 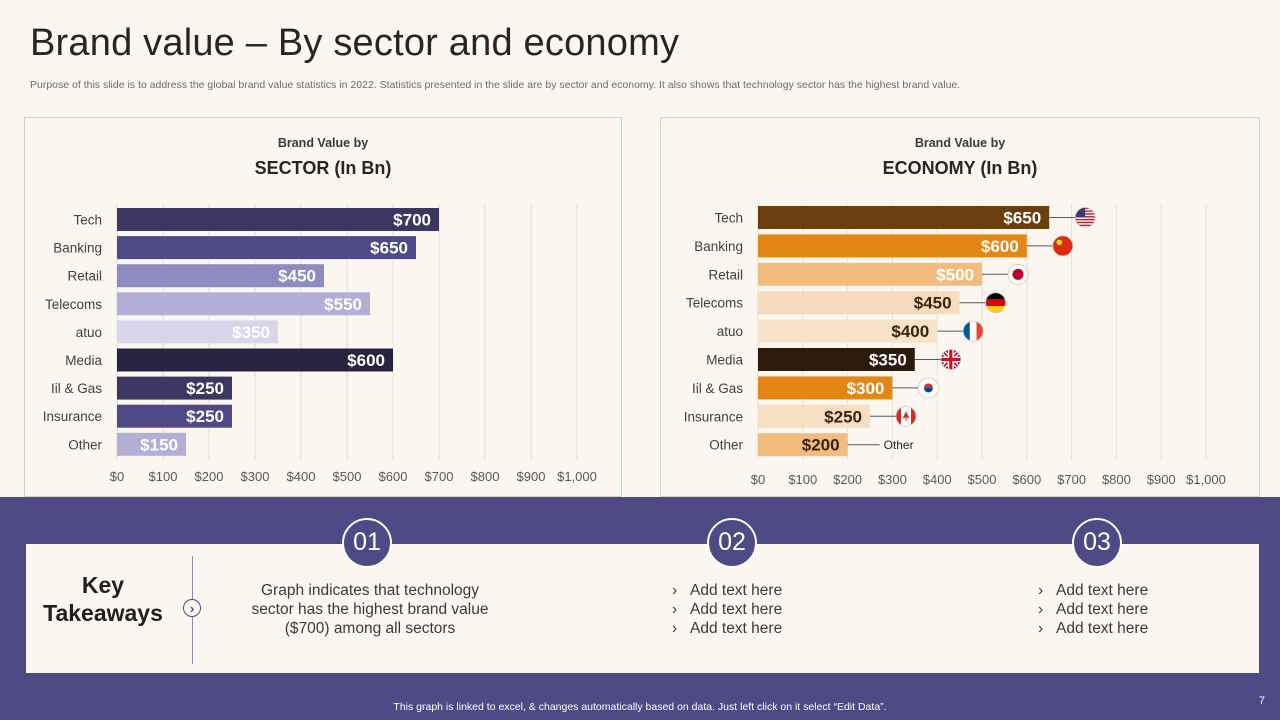 What do you see at coordinates (928, 387) in the screenshot?
I see `korea-flag-icon` at bounding box center [928, 387].